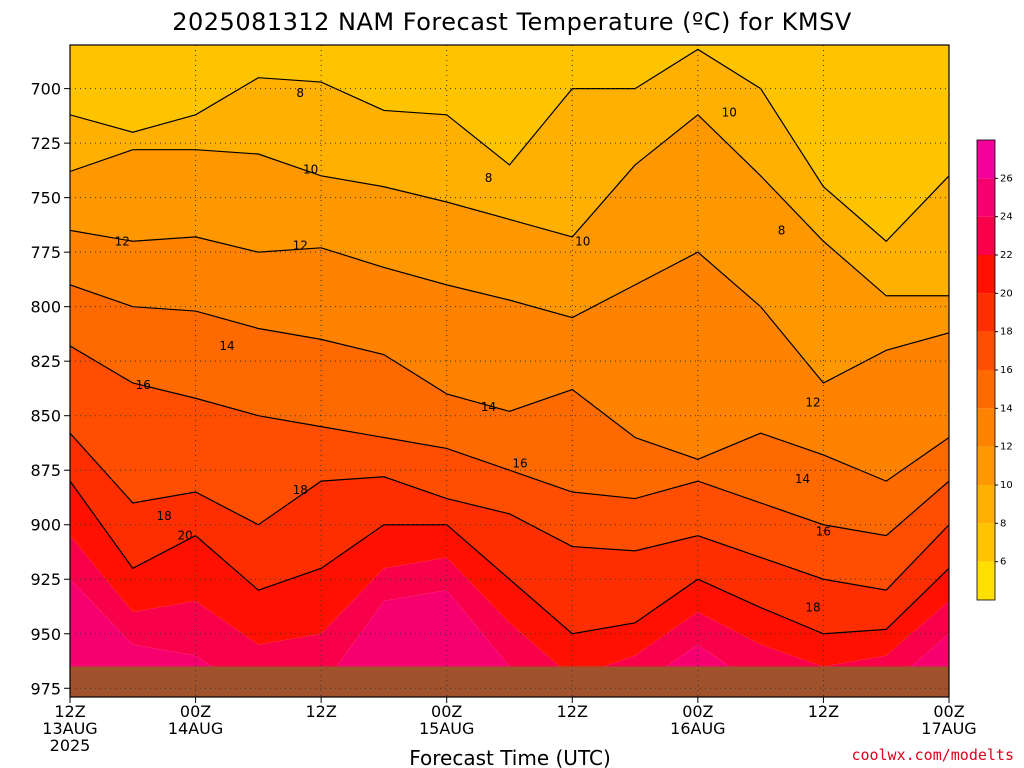 The width and height of the screenshot is (1024, 768). I want to click on x-tick-label: 2025, so click(70, 745).